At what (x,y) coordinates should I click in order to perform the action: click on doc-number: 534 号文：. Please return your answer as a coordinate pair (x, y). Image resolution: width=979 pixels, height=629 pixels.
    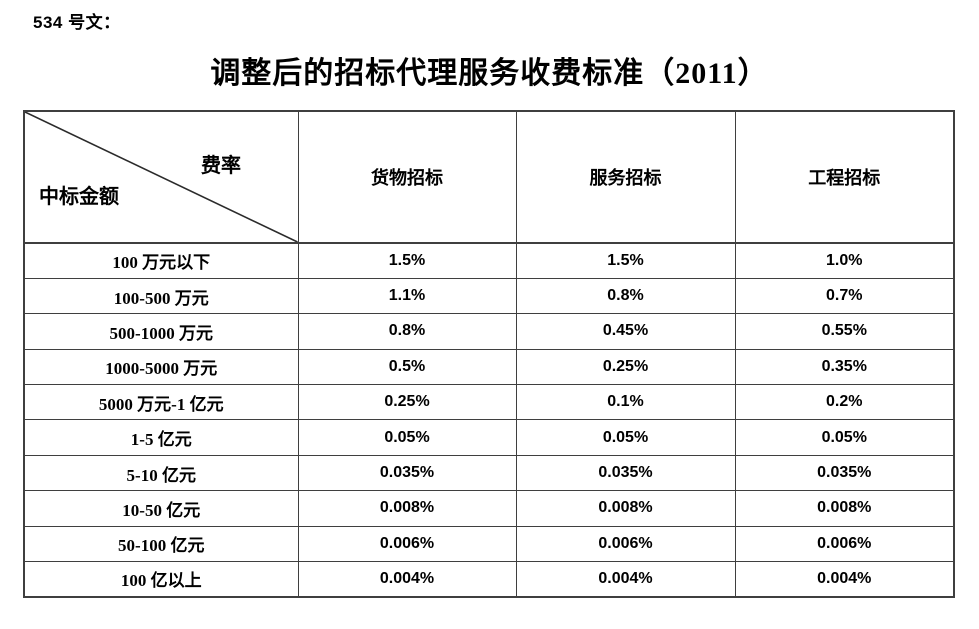
    Looking at the image, I should click on (77, 22).